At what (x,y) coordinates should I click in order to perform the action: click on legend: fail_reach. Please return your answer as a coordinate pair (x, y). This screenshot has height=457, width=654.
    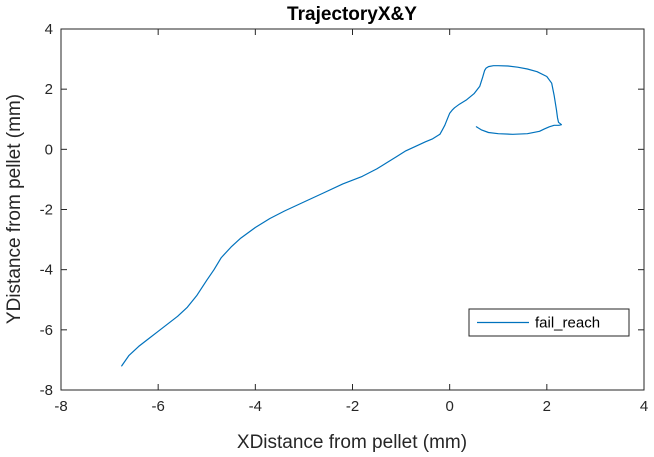
    Looking at the image, I should click on (549, 322).